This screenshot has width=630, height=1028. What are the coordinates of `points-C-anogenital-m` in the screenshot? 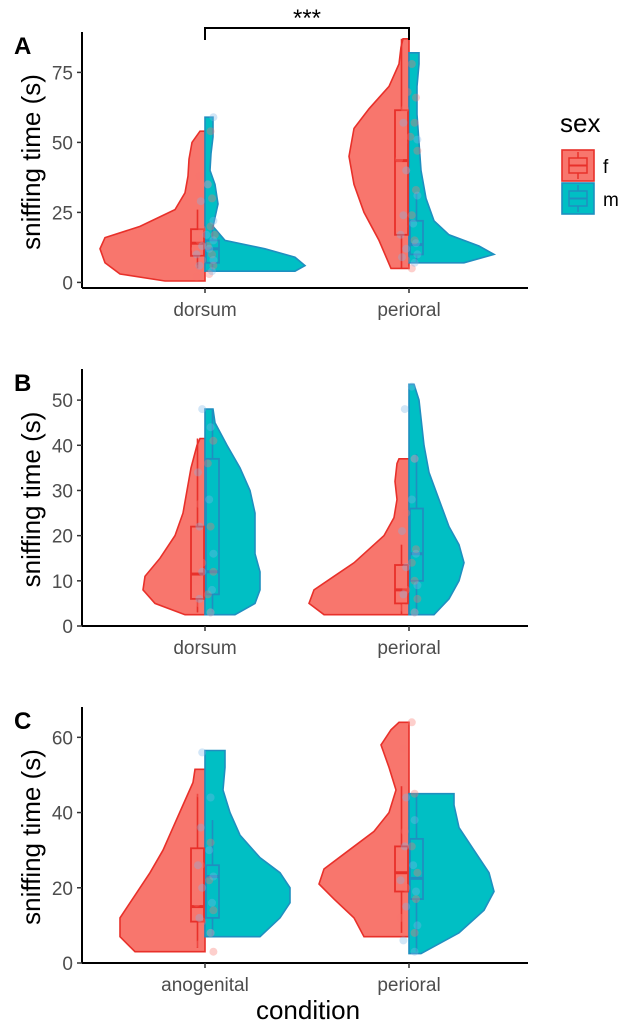 It's located at (206, 842).